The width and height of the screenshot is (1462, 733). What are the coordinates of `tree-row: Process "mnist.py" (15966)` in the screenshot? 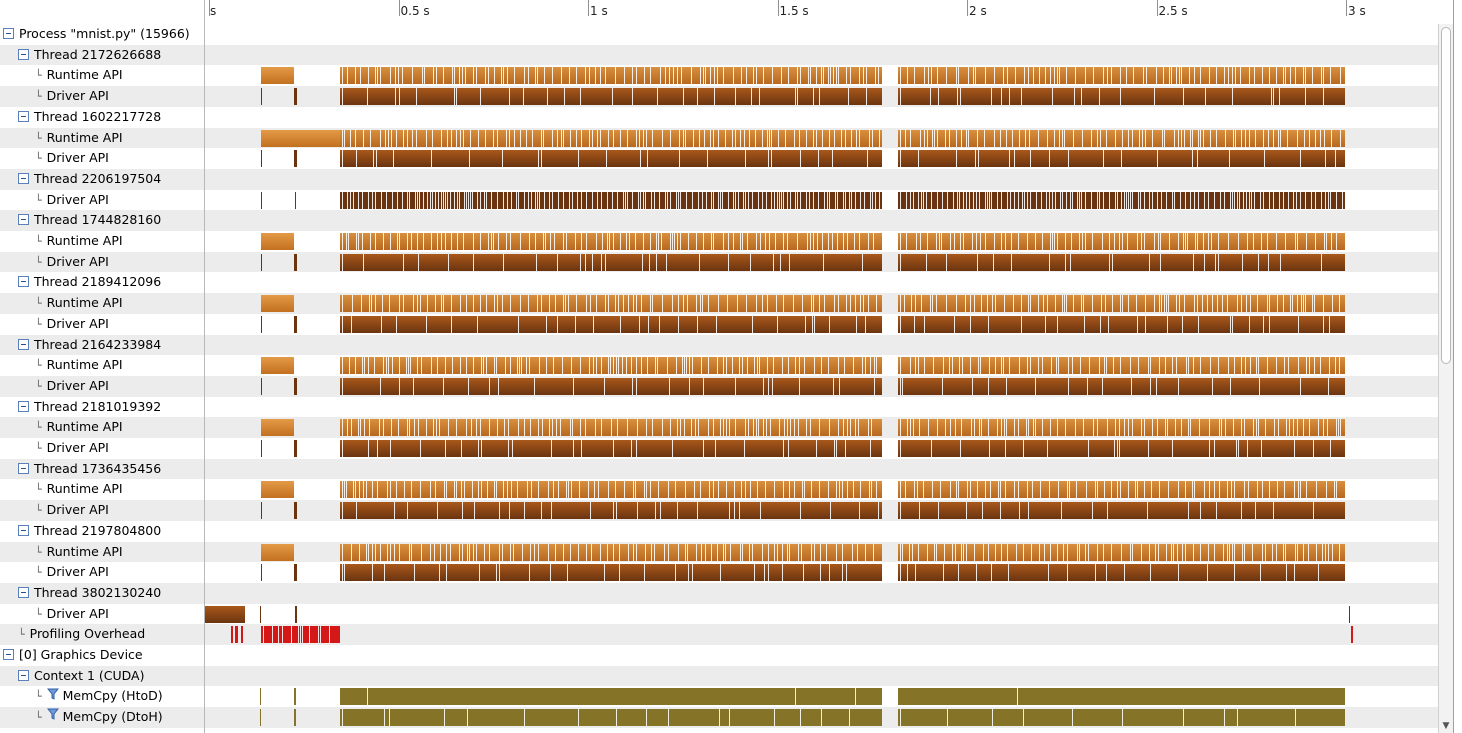 It's located at (102, 34).